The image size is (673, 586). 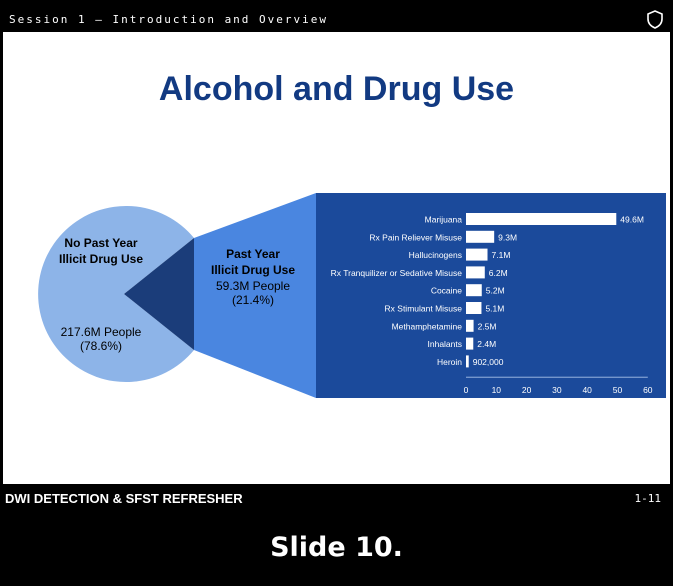 I want to click on pie-slice-use-exploded, so click(x=255, y=295).